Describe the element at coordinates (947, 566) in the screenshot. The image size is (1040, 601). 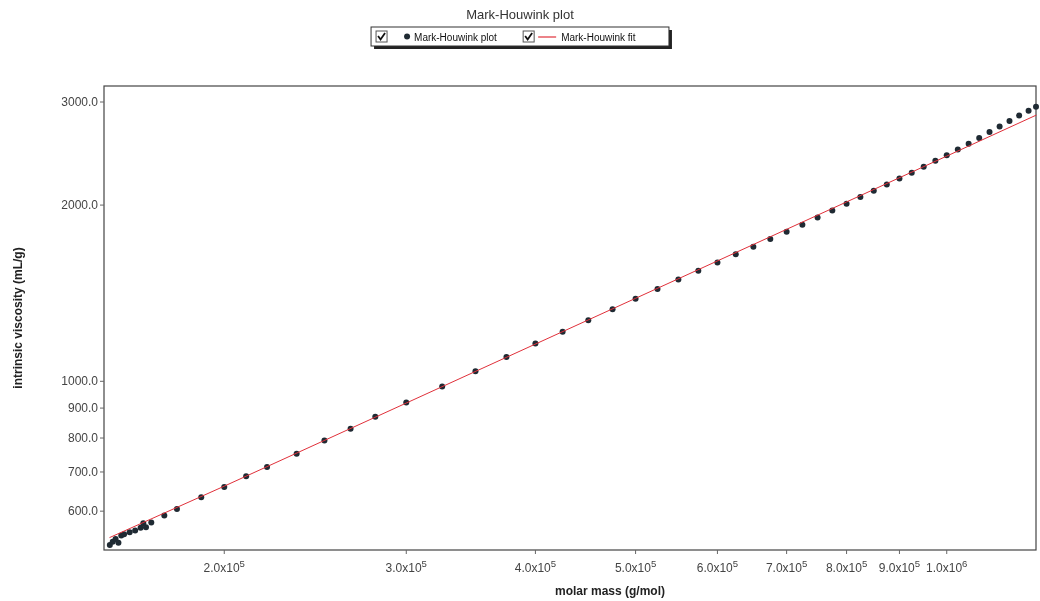
I see `x-tick-label: 1.0x10$^{6}$` at that location.